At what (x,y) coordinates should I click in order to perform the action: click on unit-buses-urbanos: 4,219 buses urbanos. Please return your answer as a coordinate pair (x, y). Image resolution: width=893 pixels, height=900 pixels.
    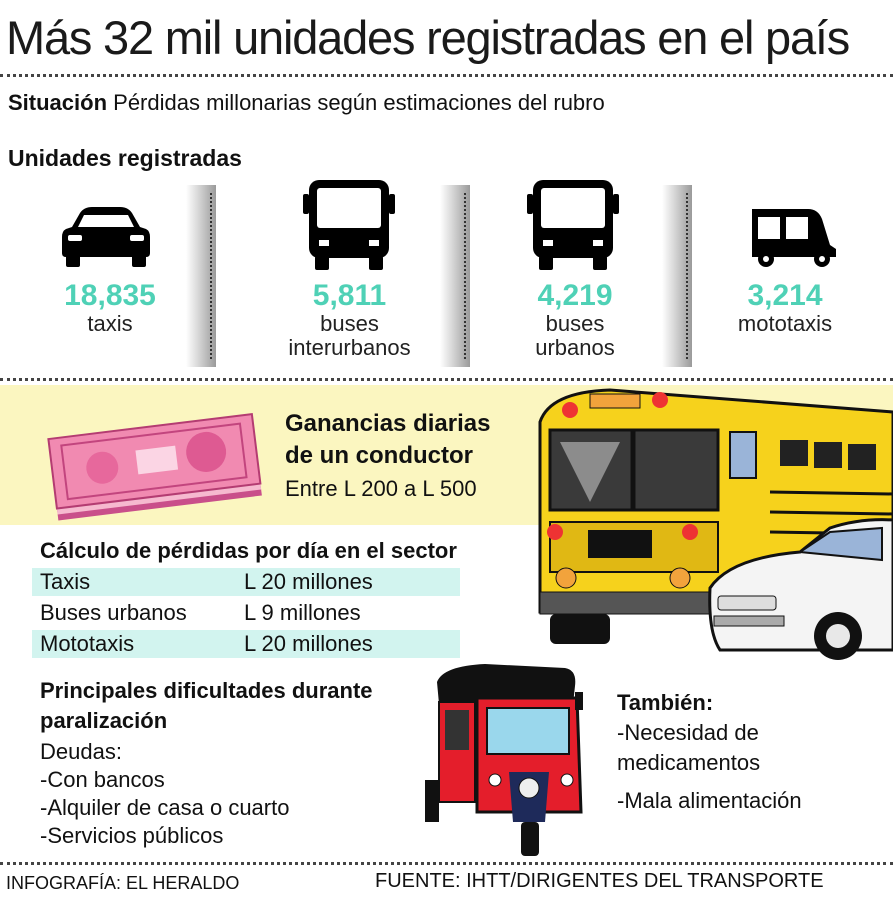
    Looking at the image, I should click on (575, 320).